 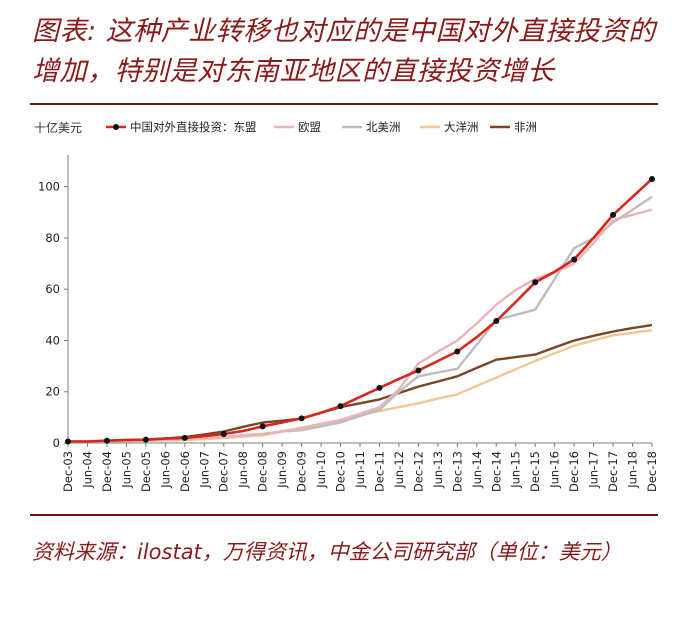 I want to click on x-tick-label: Dec-04, so click(x=107, y=471).